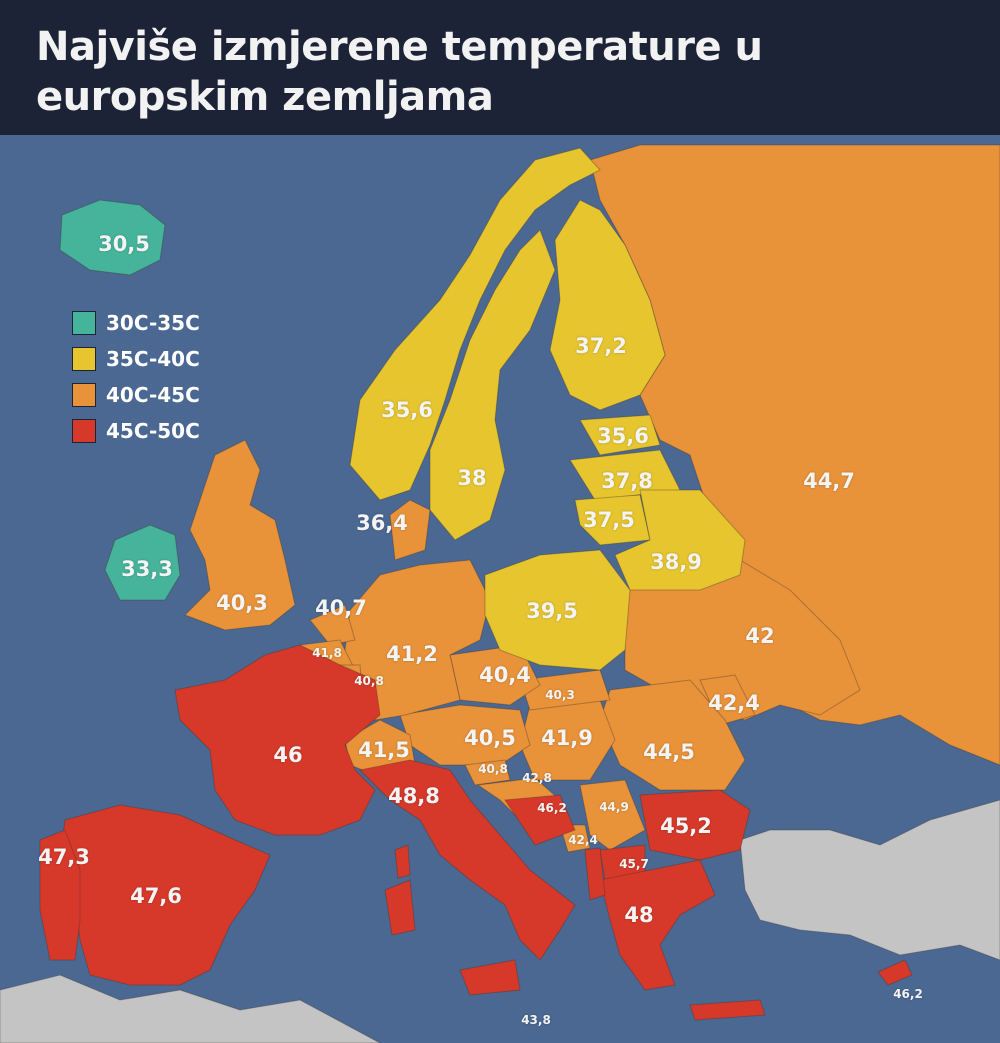  I want to click on label-belgium: 41,8, so click(327, 653).